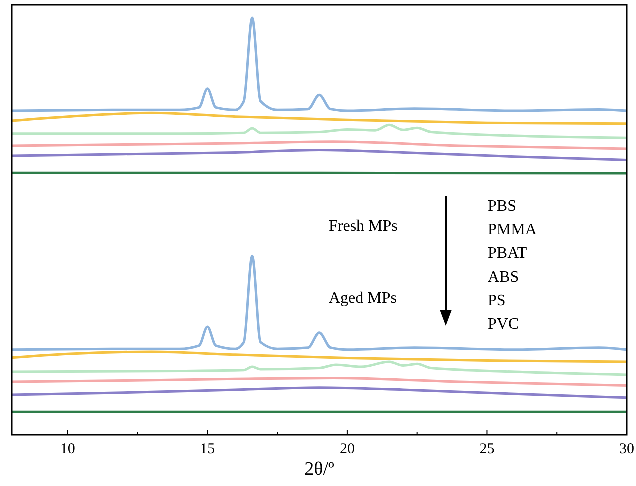  What do you see at coordinates (504, 277) in the screenshot?
I see `annotation: ABS` at bounding box center [504, 277].